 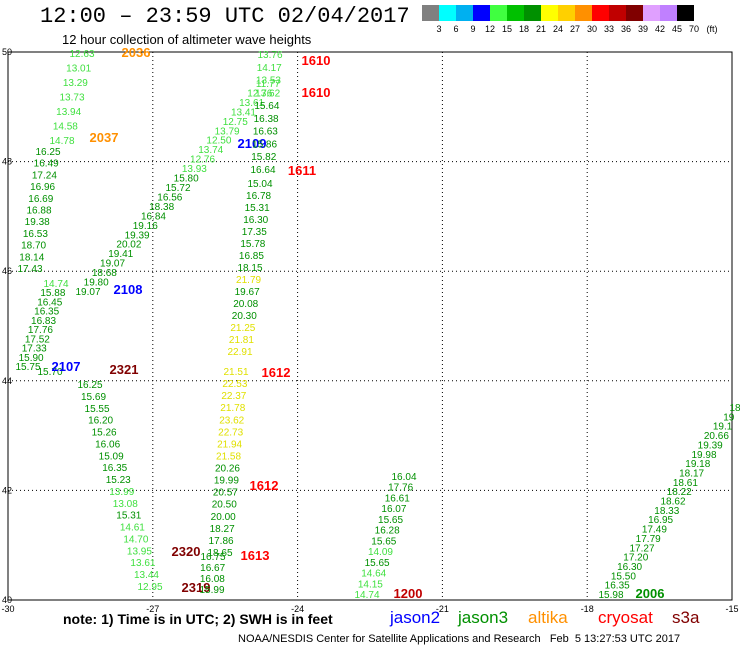 What do you see at coordinates (269, 68) in the screenshot?
I see `wave-height-value: 14.17` at bounding box center [269, 68].